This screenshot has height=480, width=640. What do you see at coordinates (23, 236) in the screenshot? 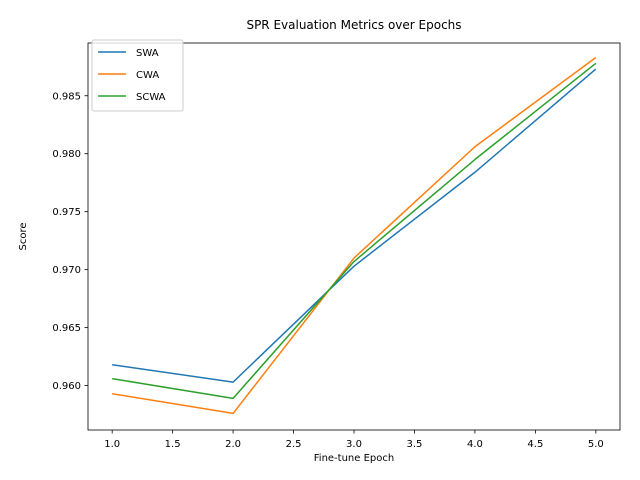
I see `y-axis-label: Score` at bounding box center [23, 236].